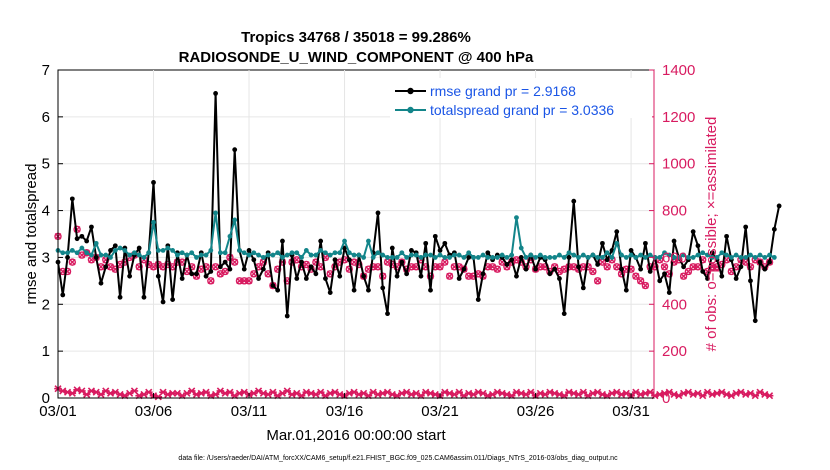 The image size is (830, 470). Describe the element at coordinates (631, 411) in the screenshot. I see `x-tick-label: 03/31` at that location.